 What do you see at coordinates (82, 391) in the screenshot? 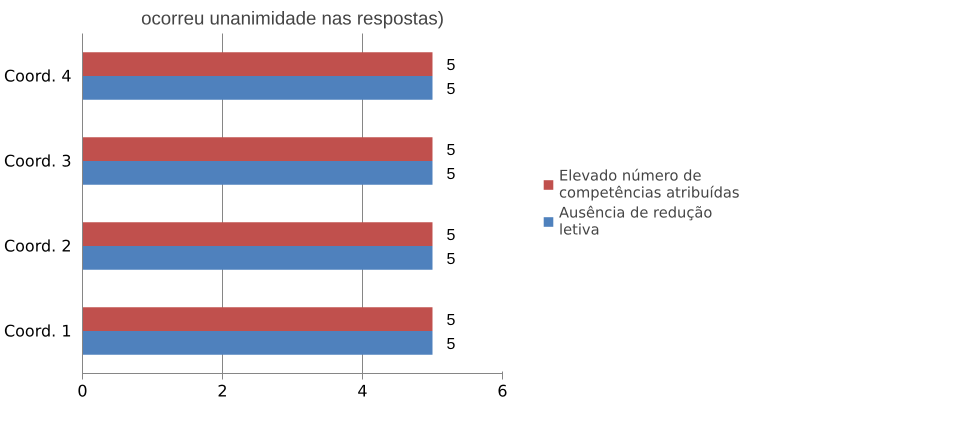
I see `x-tick-label: 0` at bounding box center [82, 391].